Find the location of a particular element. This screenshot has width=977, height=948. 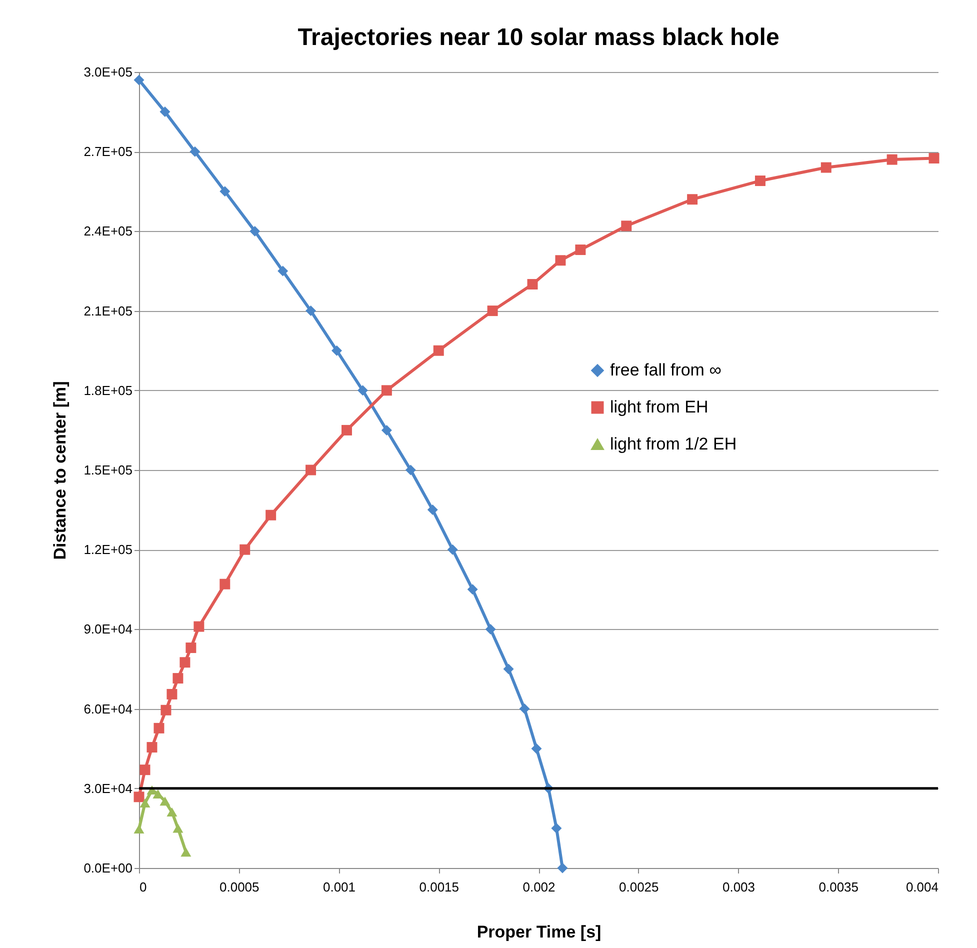

y-tick-label: 0.0E+00 is located at coordinates (108, 868).